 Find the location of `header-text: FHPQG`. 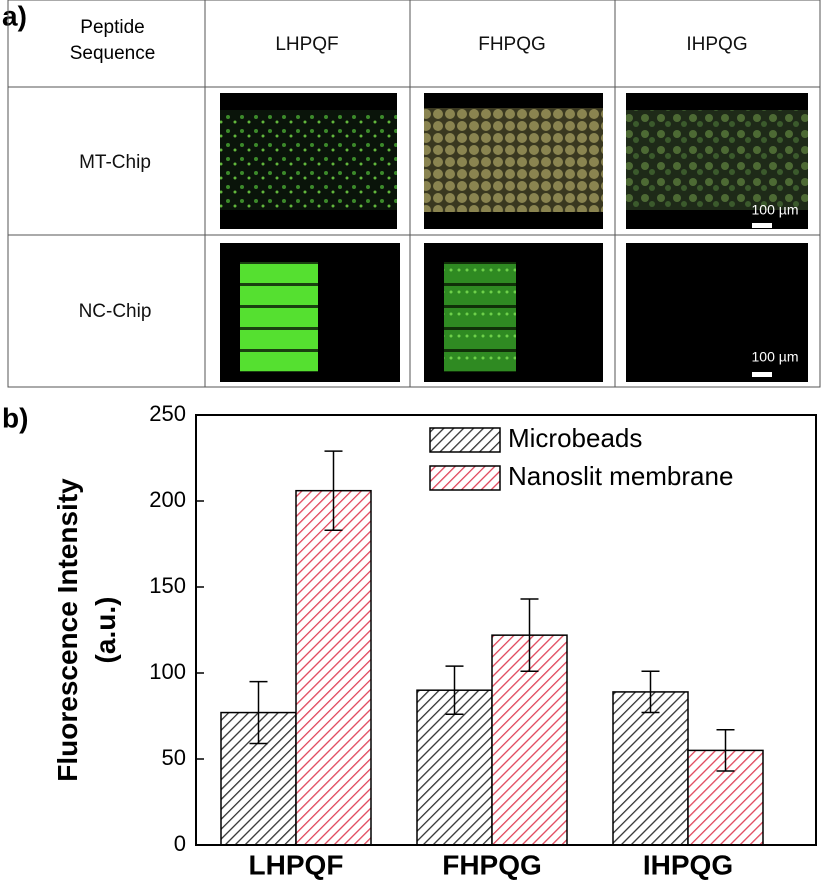

header-text: FHPQG is located at coordinates (512, 44).